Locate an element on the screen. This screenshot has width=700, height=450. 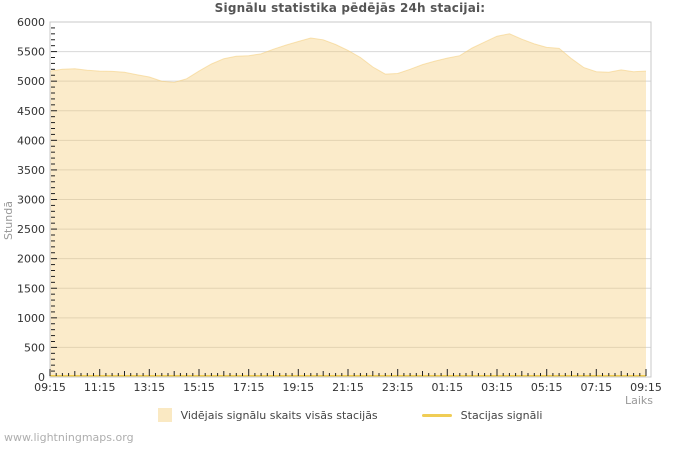
x-tick-label: 11:15 is located at coordinates (100, 387).